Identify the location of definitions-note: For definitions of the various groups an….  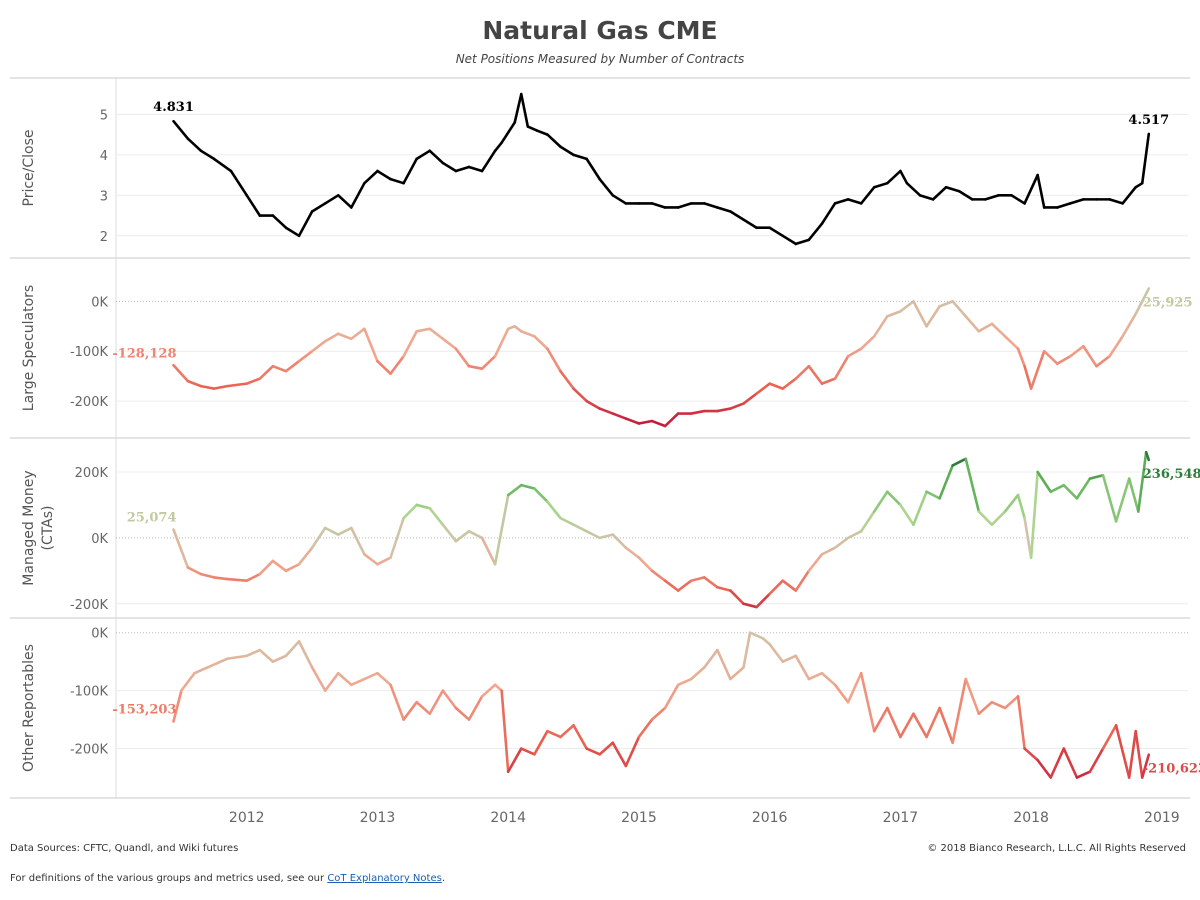
(227, 878).